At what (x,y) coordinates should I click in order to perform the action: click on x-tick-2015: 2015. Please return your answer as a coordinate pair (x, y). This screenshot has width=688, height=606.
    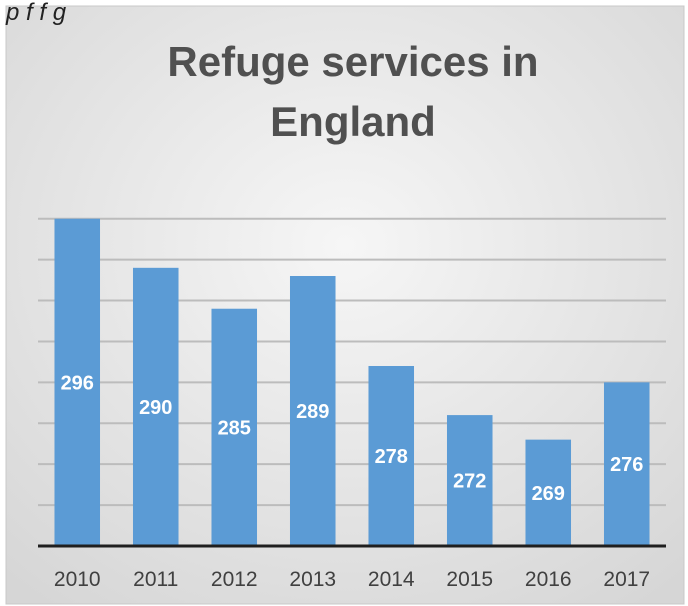
    Looking at the image, I should click on (469, 579).